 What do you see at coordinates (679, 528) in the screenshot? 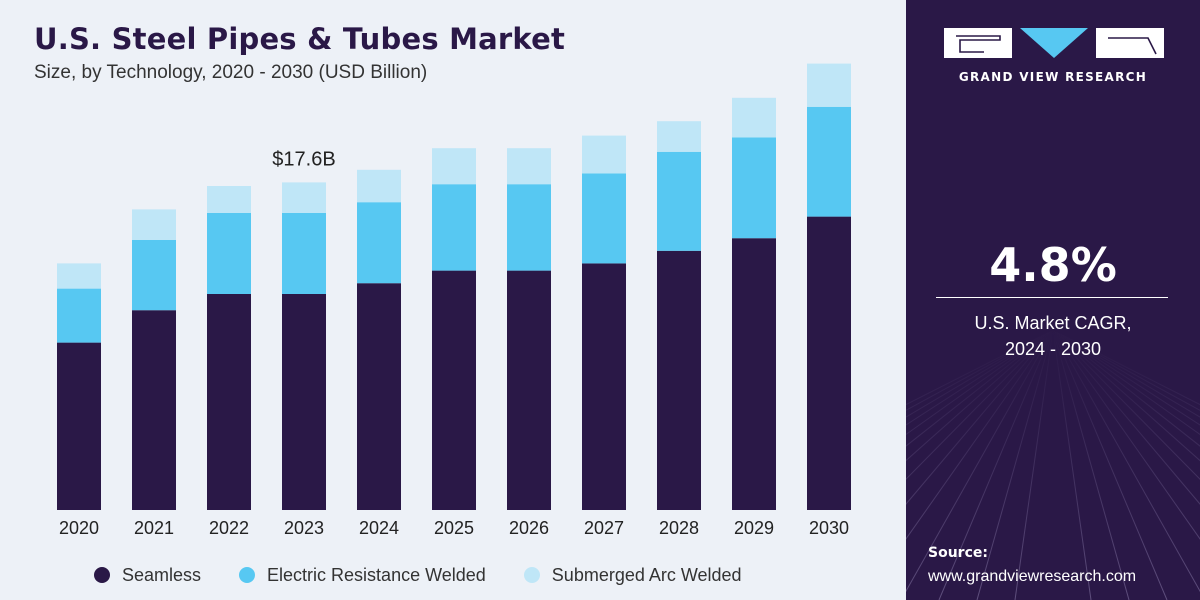
I see `x-tick-label-2028: 2028` at bounding box center [679, 528].